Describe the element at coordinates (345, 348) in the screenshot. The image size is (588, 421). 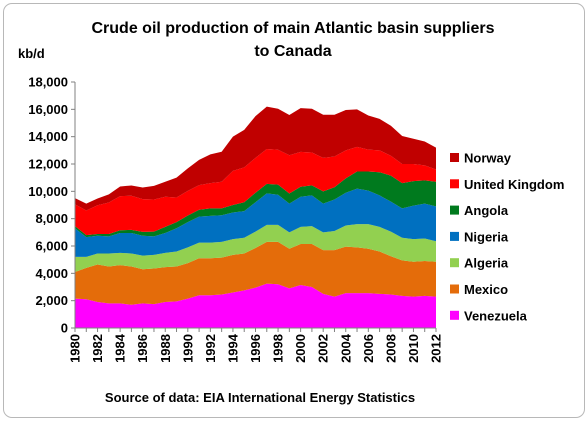
I see `x-tick-label: 2004` at that location.